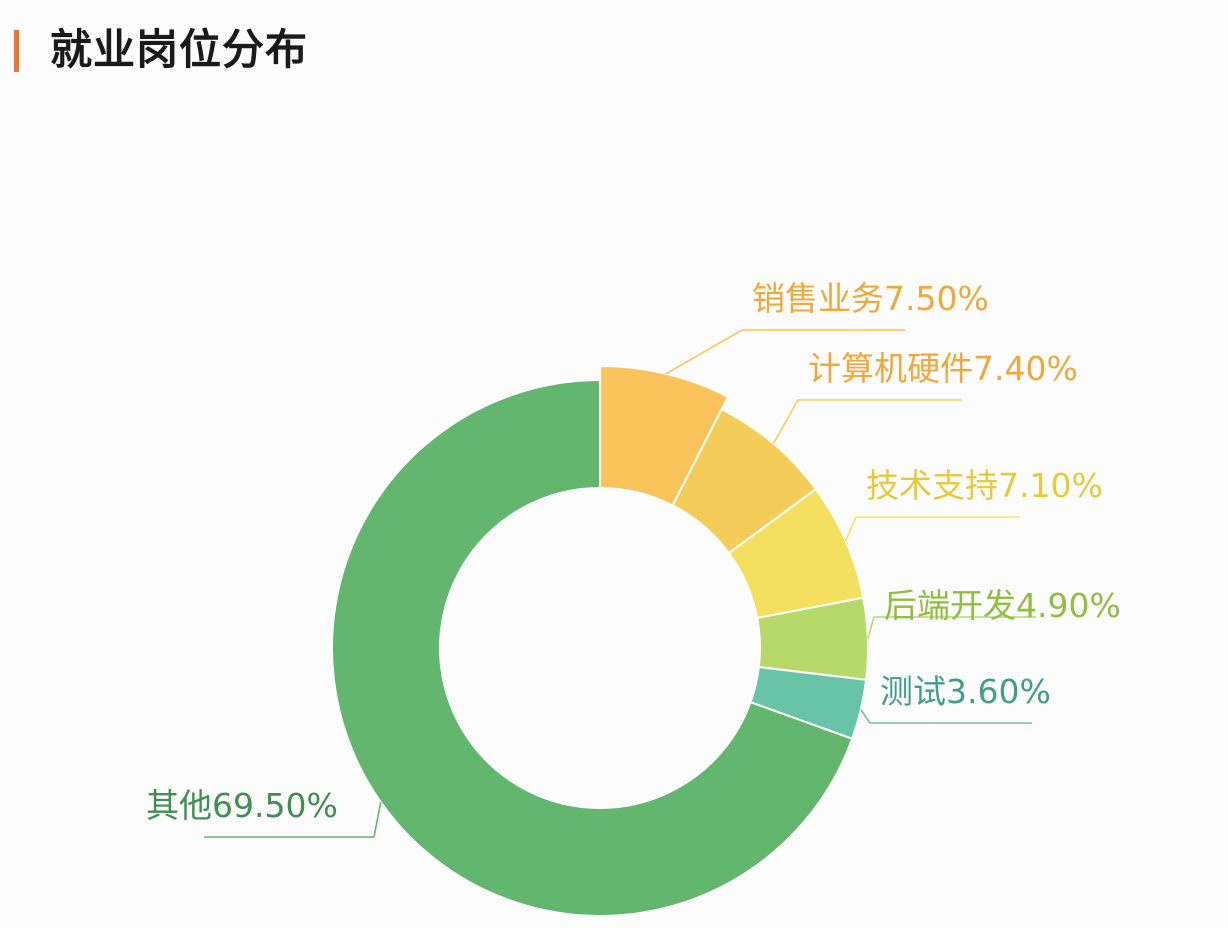 The image size is (1228, 928). What do you see at coordinates (932, 529) in the screenshot?
I see `leader-line-技术支持` at bounding box center [932, 529].